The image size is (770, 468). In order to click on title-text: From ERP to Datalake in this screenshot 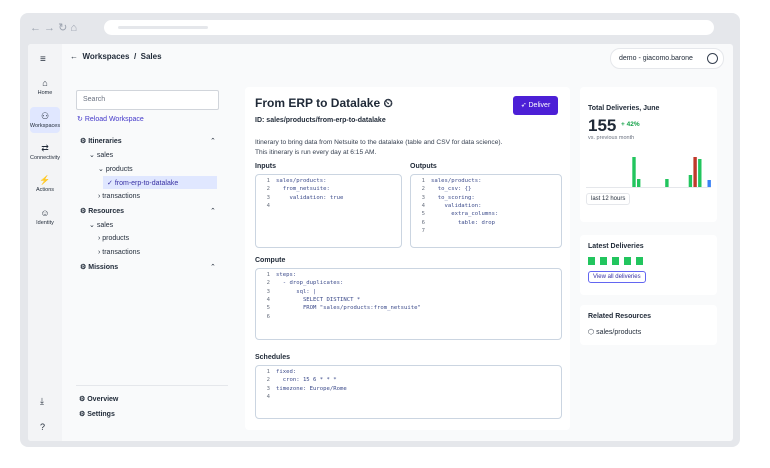, I will do `click(318, 103)`.